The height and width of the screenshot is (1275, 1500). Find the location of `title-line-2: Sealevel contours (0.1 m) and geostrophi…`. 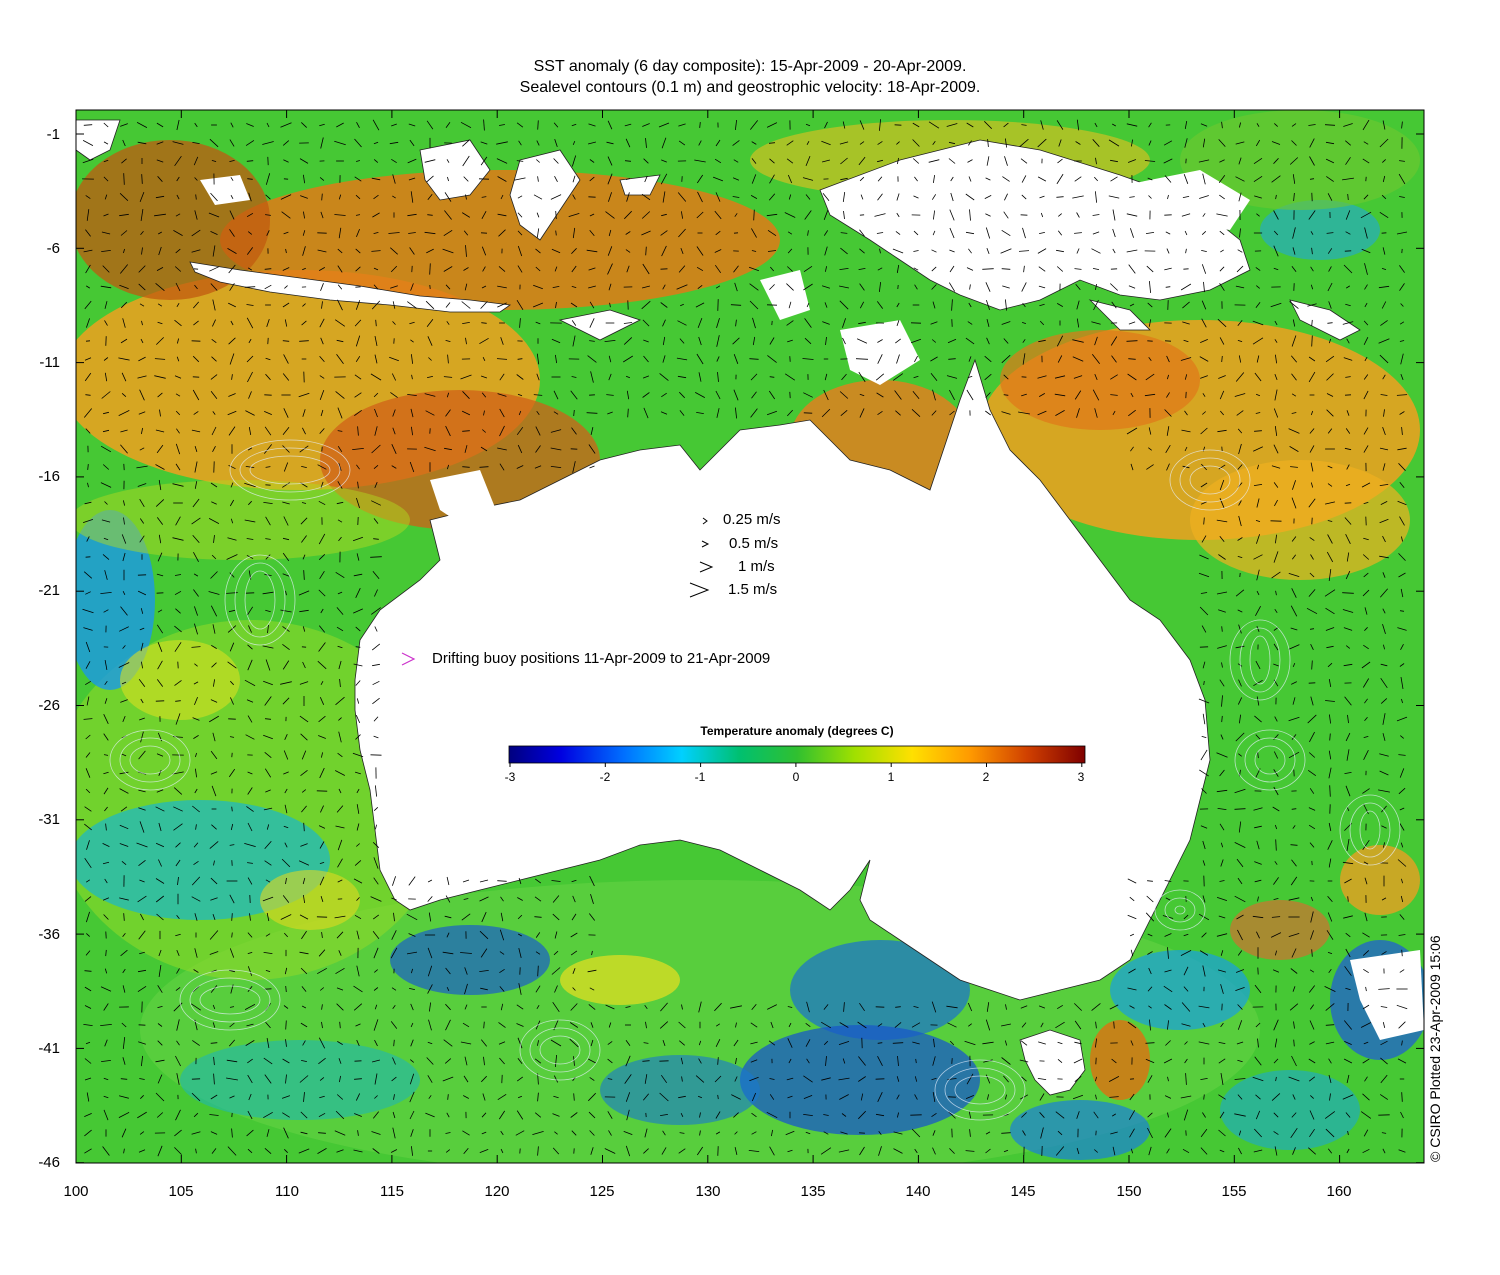

title-line-2: Sealevel contours (0.1 m) and geostrophi… is located at coordinates (750, 87).